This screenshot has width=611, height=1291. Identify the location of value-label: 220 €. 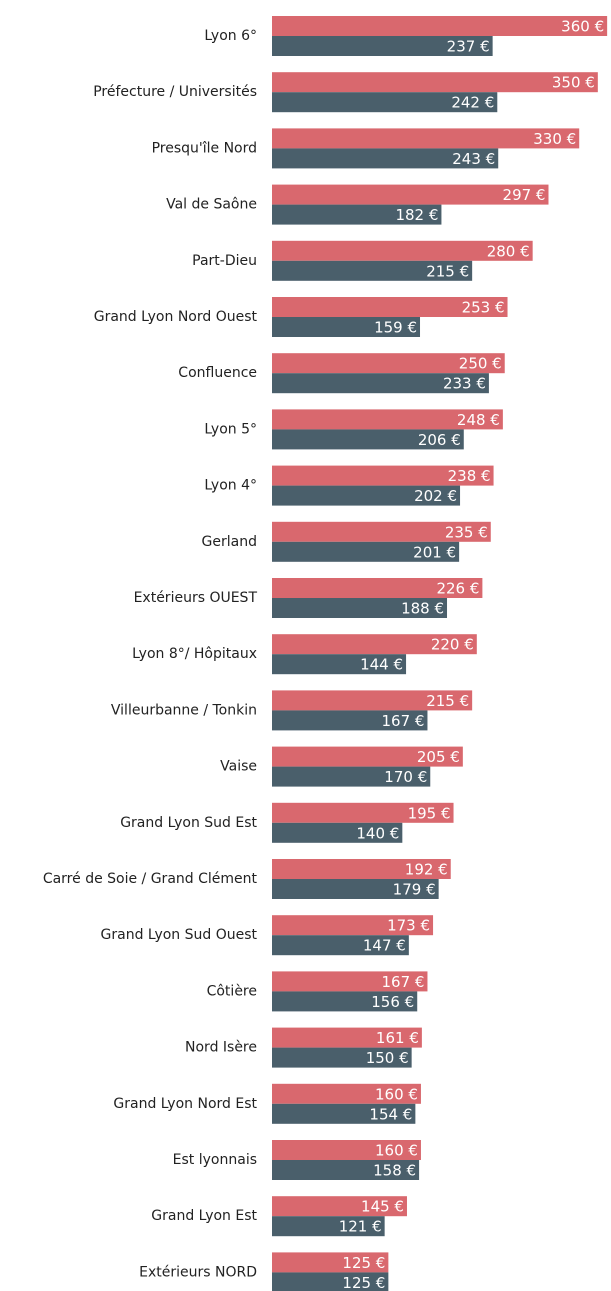
(452, 645).